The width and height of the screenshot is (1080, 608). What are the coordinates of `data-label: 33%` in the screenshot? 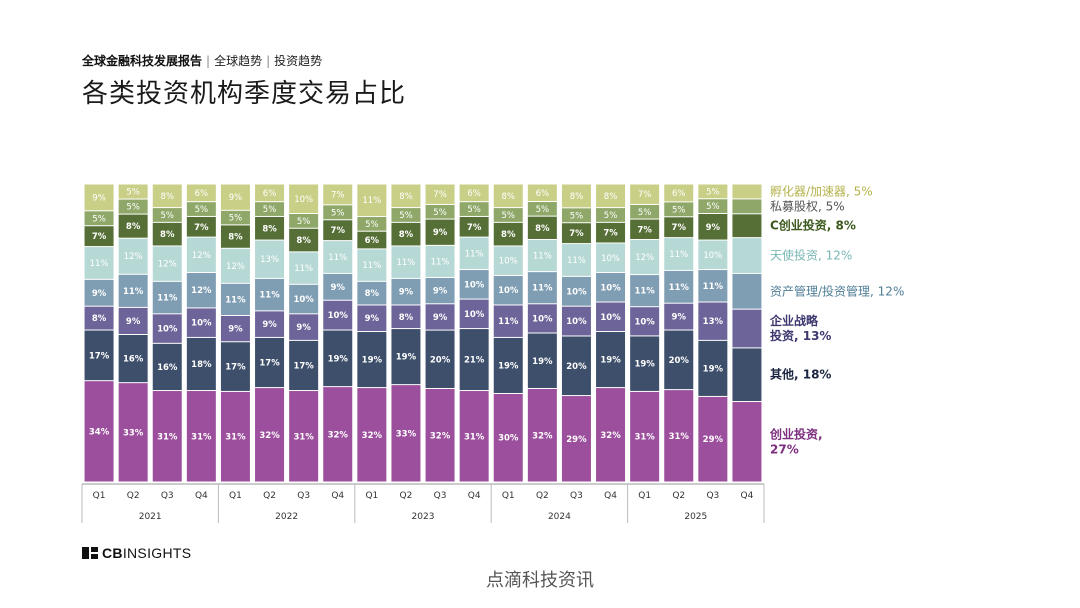 It's located at (133, 433).